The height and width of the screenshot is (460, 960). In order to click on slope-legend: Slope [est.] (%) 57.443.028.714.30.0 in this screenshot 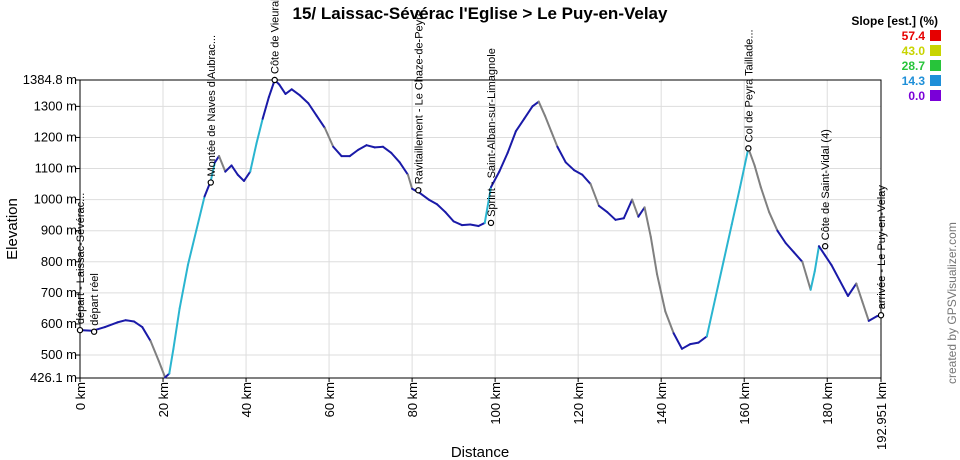, I will do `click(896, 58)`.